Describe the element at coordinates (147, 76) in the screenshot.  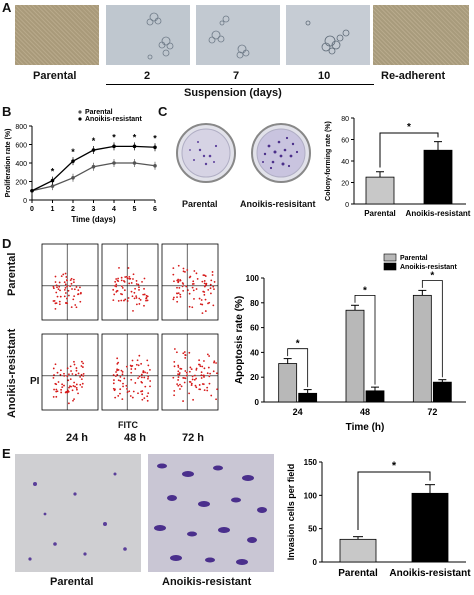
I see `label-day2: 2` at that location.